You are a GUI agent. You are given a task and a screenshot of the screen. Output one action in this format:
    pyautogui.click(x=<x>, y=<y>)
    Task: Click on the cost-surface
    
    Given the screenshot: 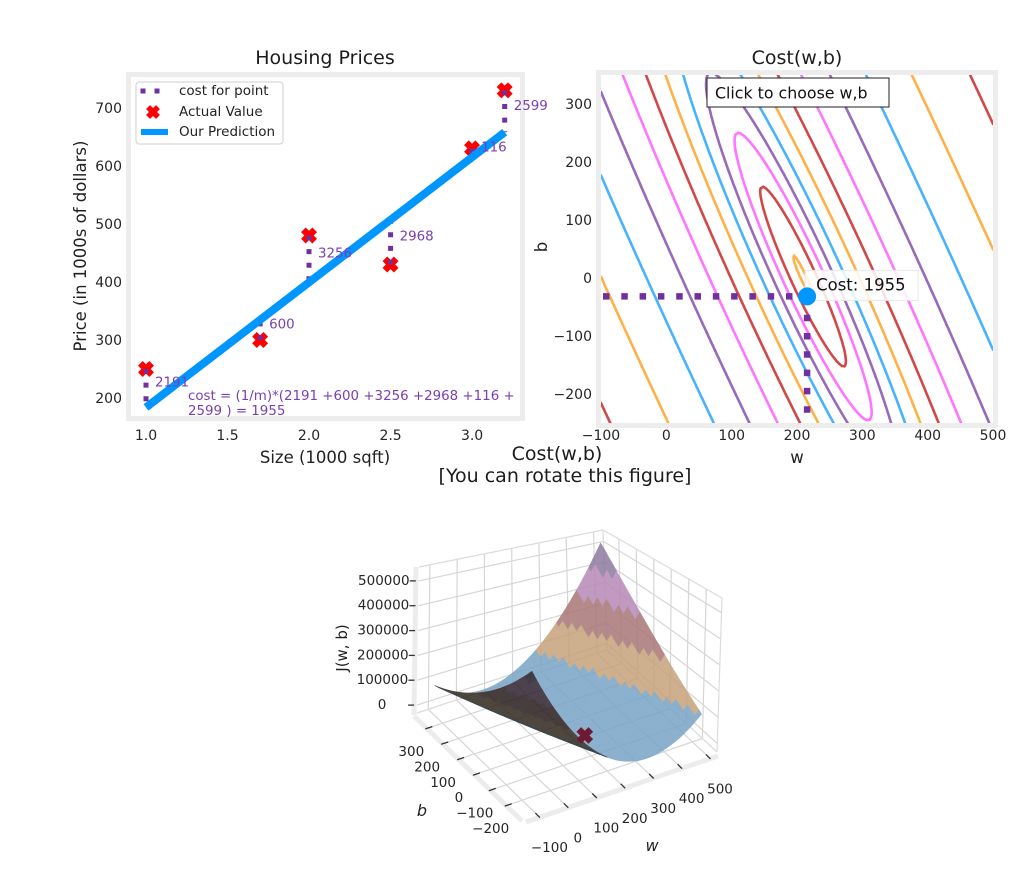 What is the action you would take?
    pyautogui.click(x=568, y=652)
    